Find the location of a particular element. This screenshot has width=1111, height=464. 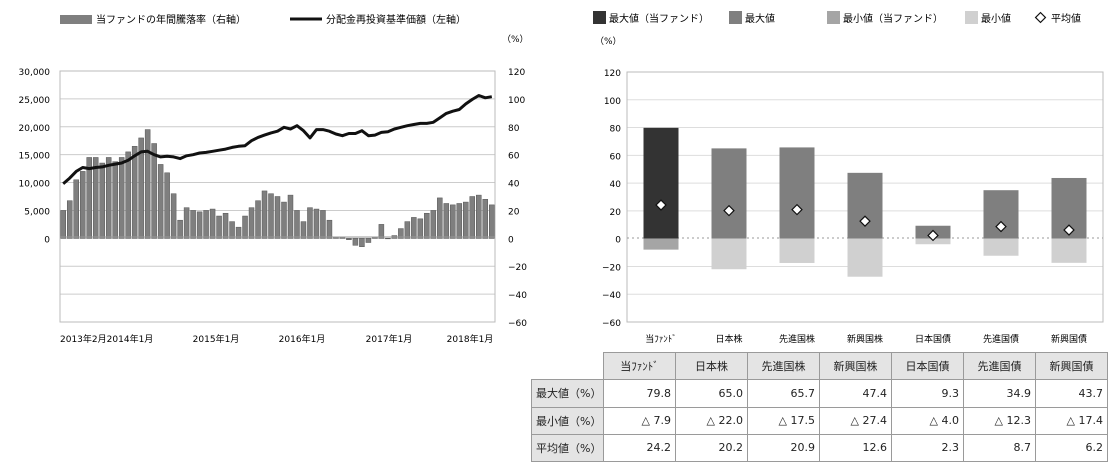

right-tick-label: 120 is located at coordinates (516, 73).